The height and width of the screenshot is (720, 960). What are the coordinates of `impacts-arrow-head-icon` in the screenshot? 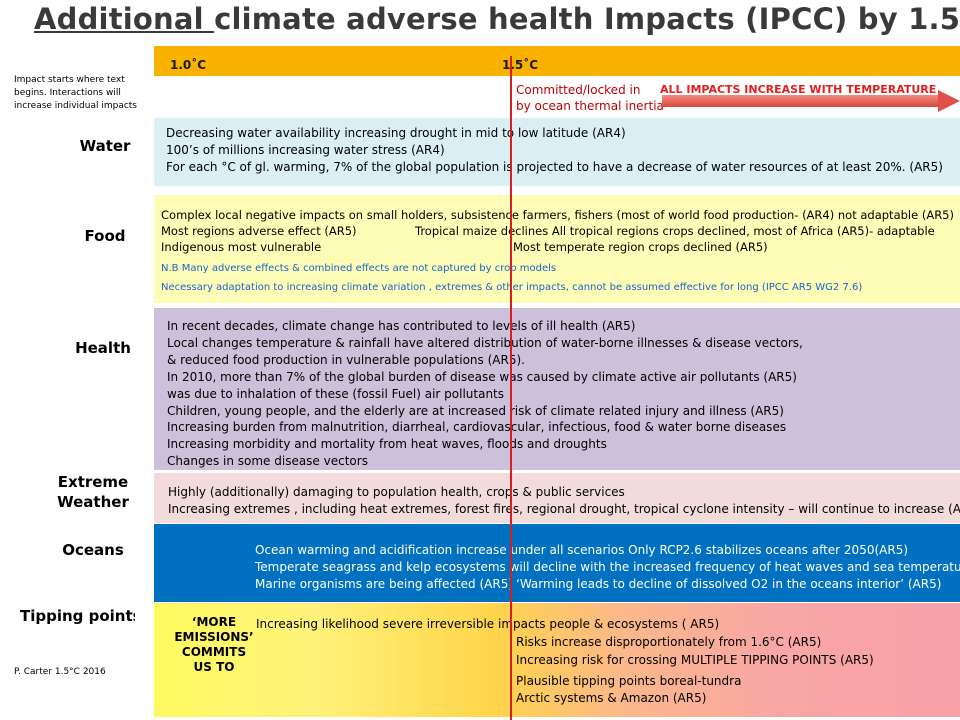 It's located at (949, 101).